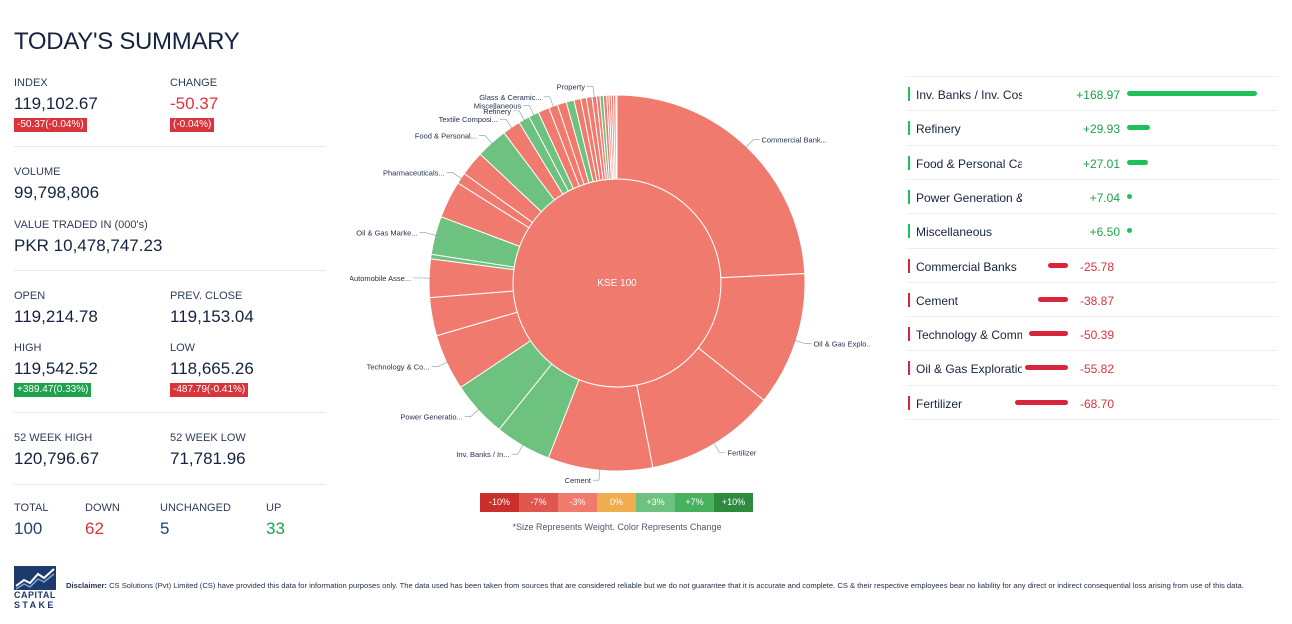  I want to click on sector-row: Miscellaneous +6.50, so click(1092, 230).